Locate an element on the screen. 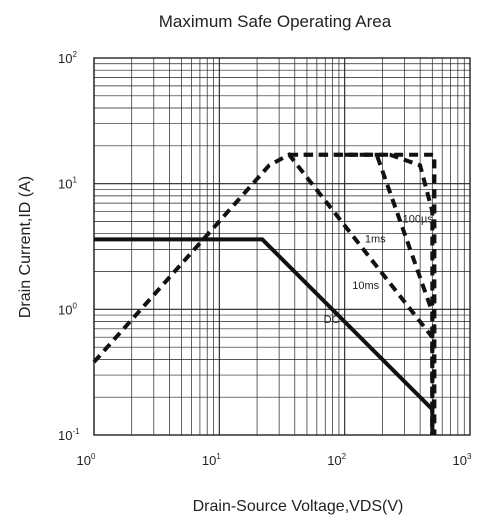 This screenshot has height=520, width=491. series-annotations: 100µs 1ms 10ms DC is located at coordinates (379, 270).